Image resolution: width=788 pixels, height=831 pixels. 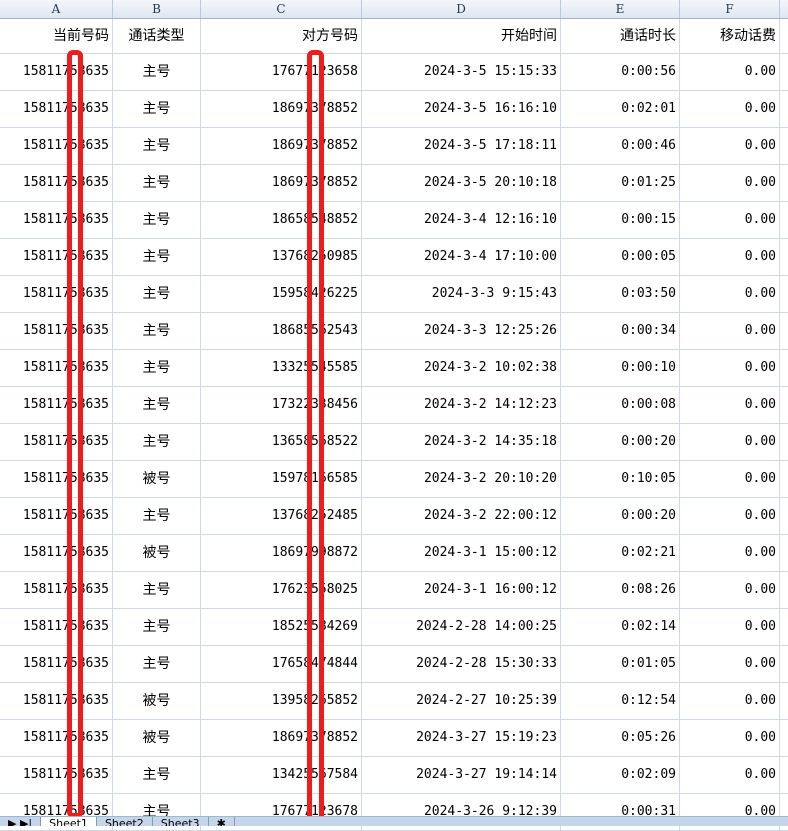 I want to click on cell-d: 2024-3-1 16:00:12, so click(x=461, y=590).